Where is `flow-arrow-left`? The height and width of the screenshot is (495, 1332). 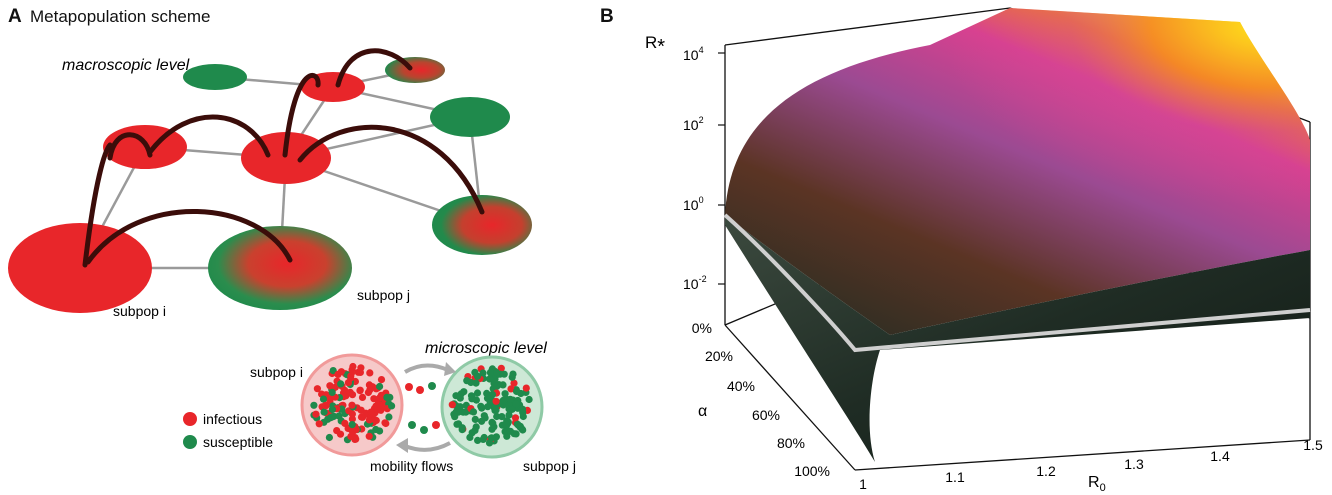
flow-arrow-left is located at coordinates (427, 446).